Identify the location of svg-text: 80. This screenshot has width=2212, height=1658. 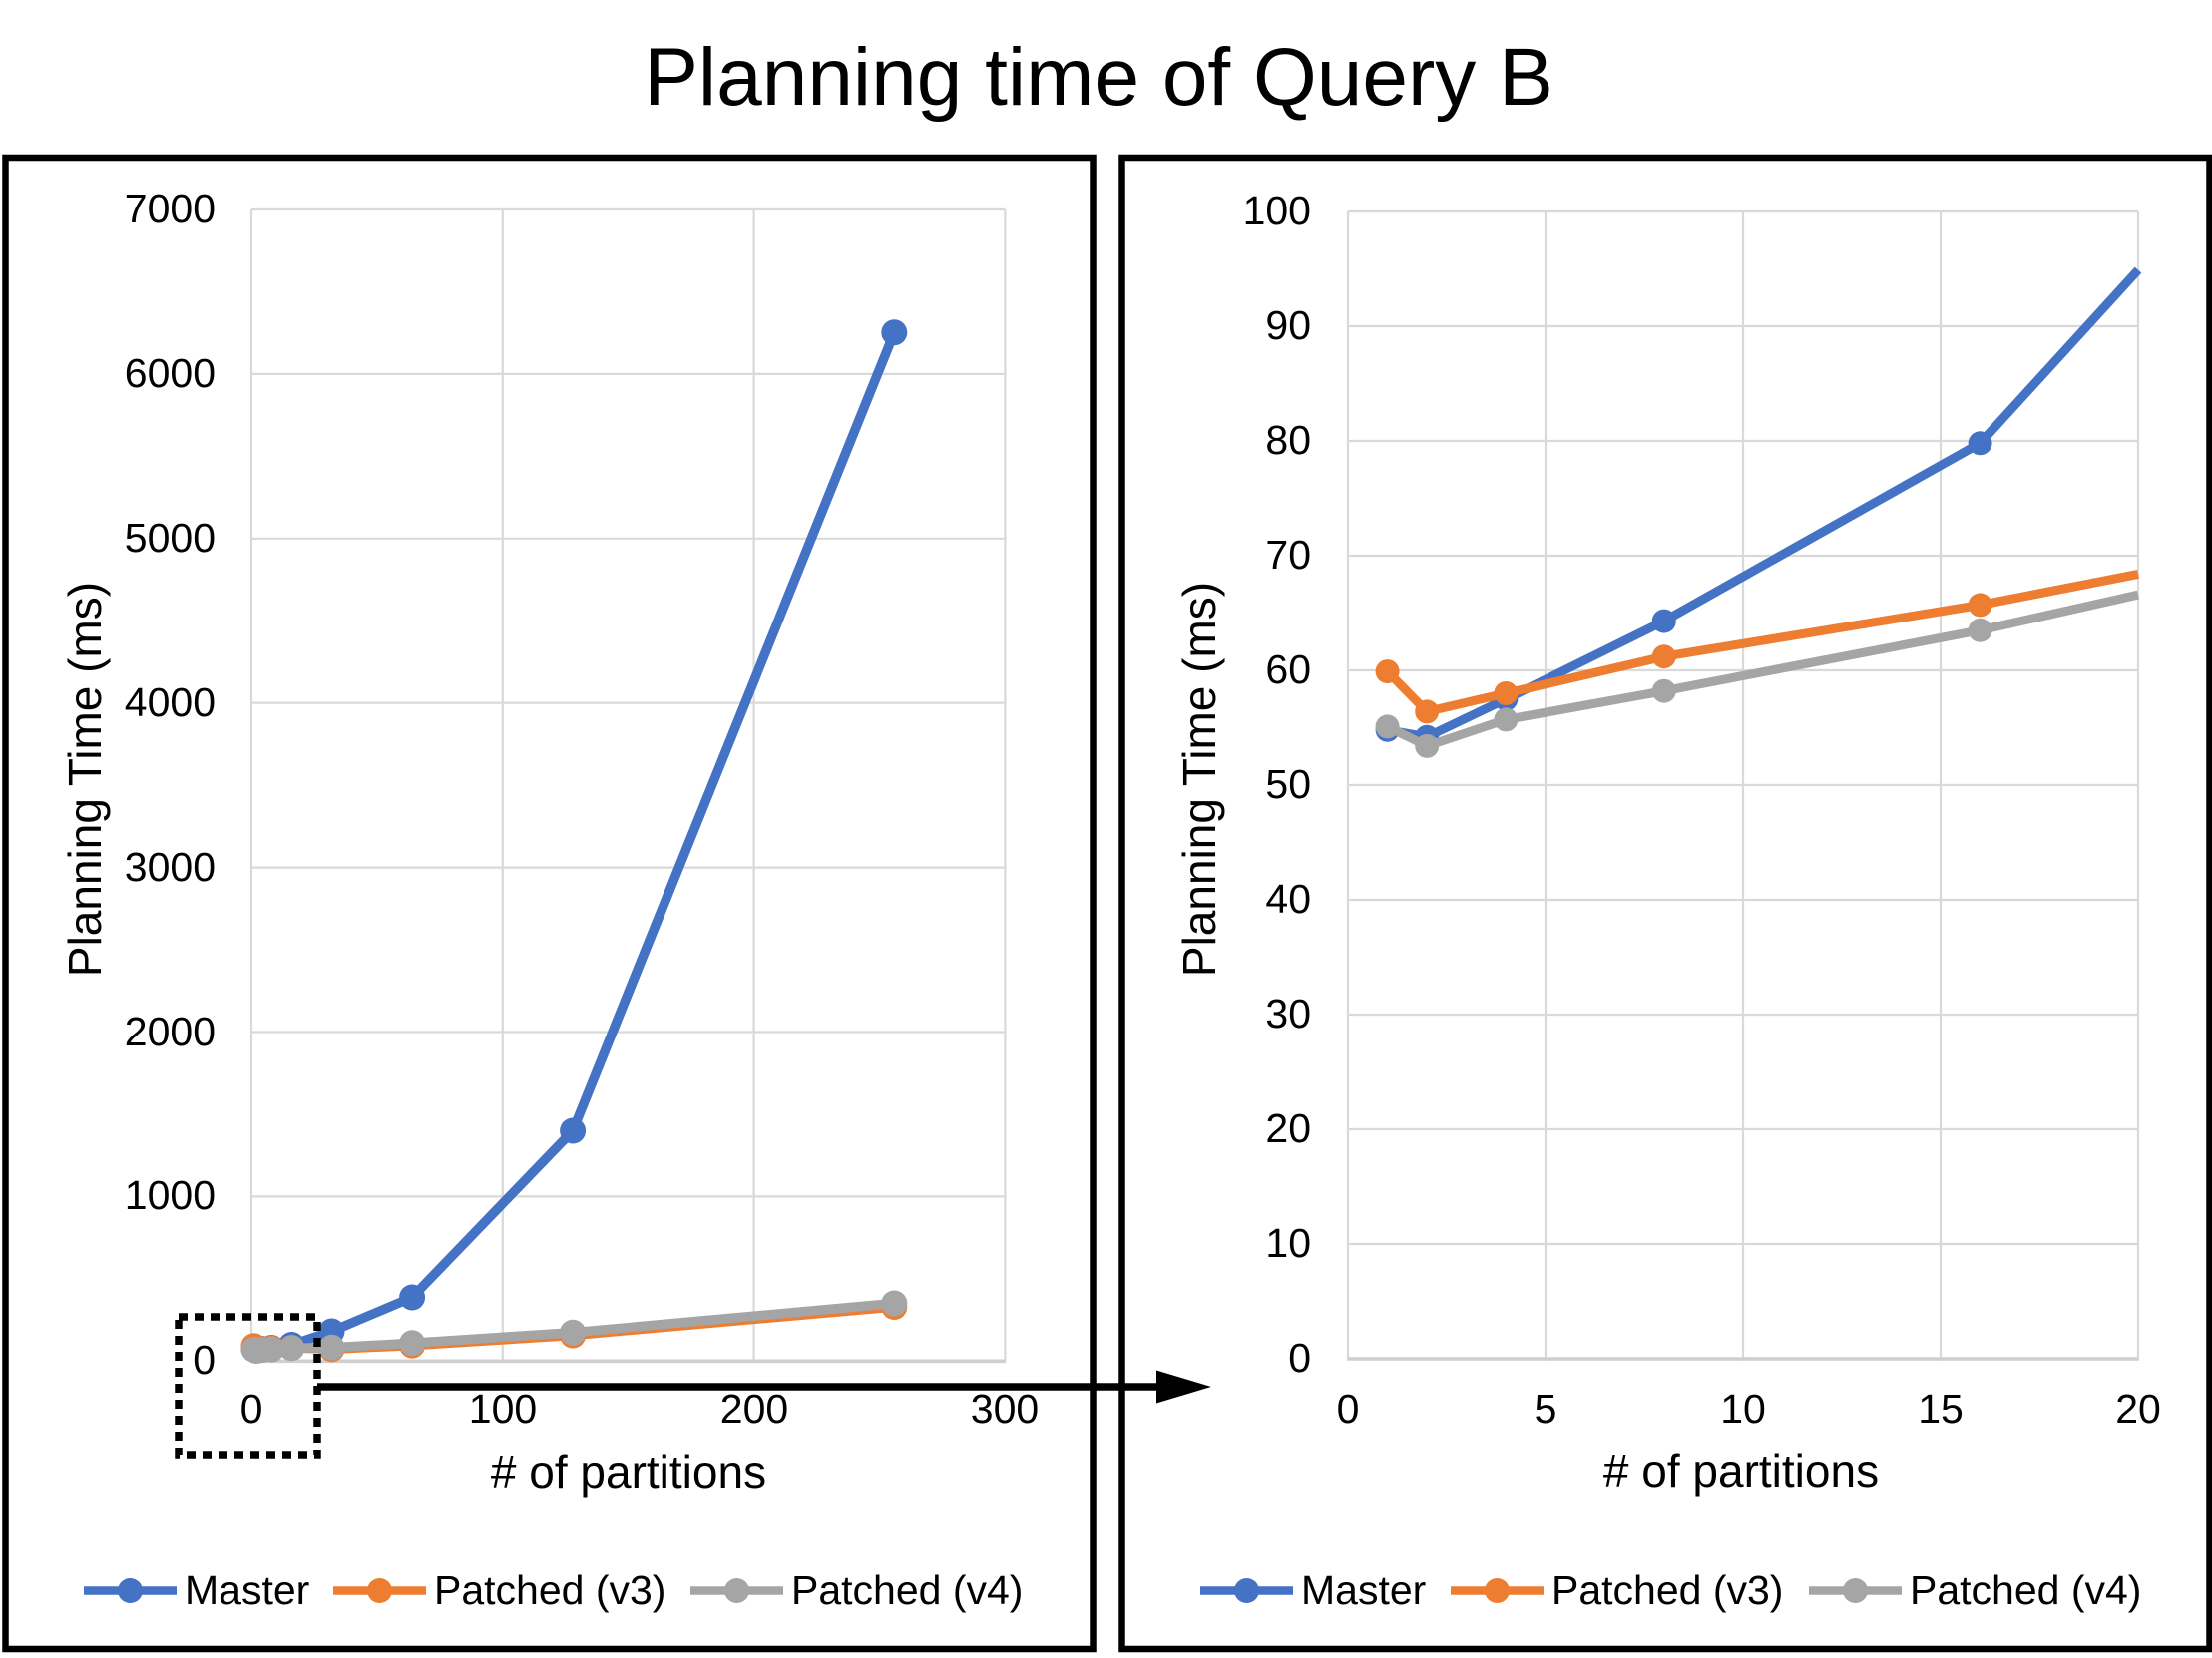
(1288, 440).